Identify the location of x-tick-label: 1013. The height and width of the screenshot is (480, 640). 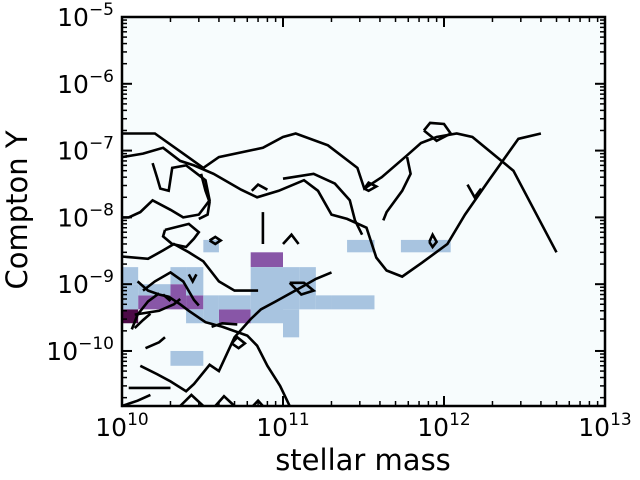
(604, 426).